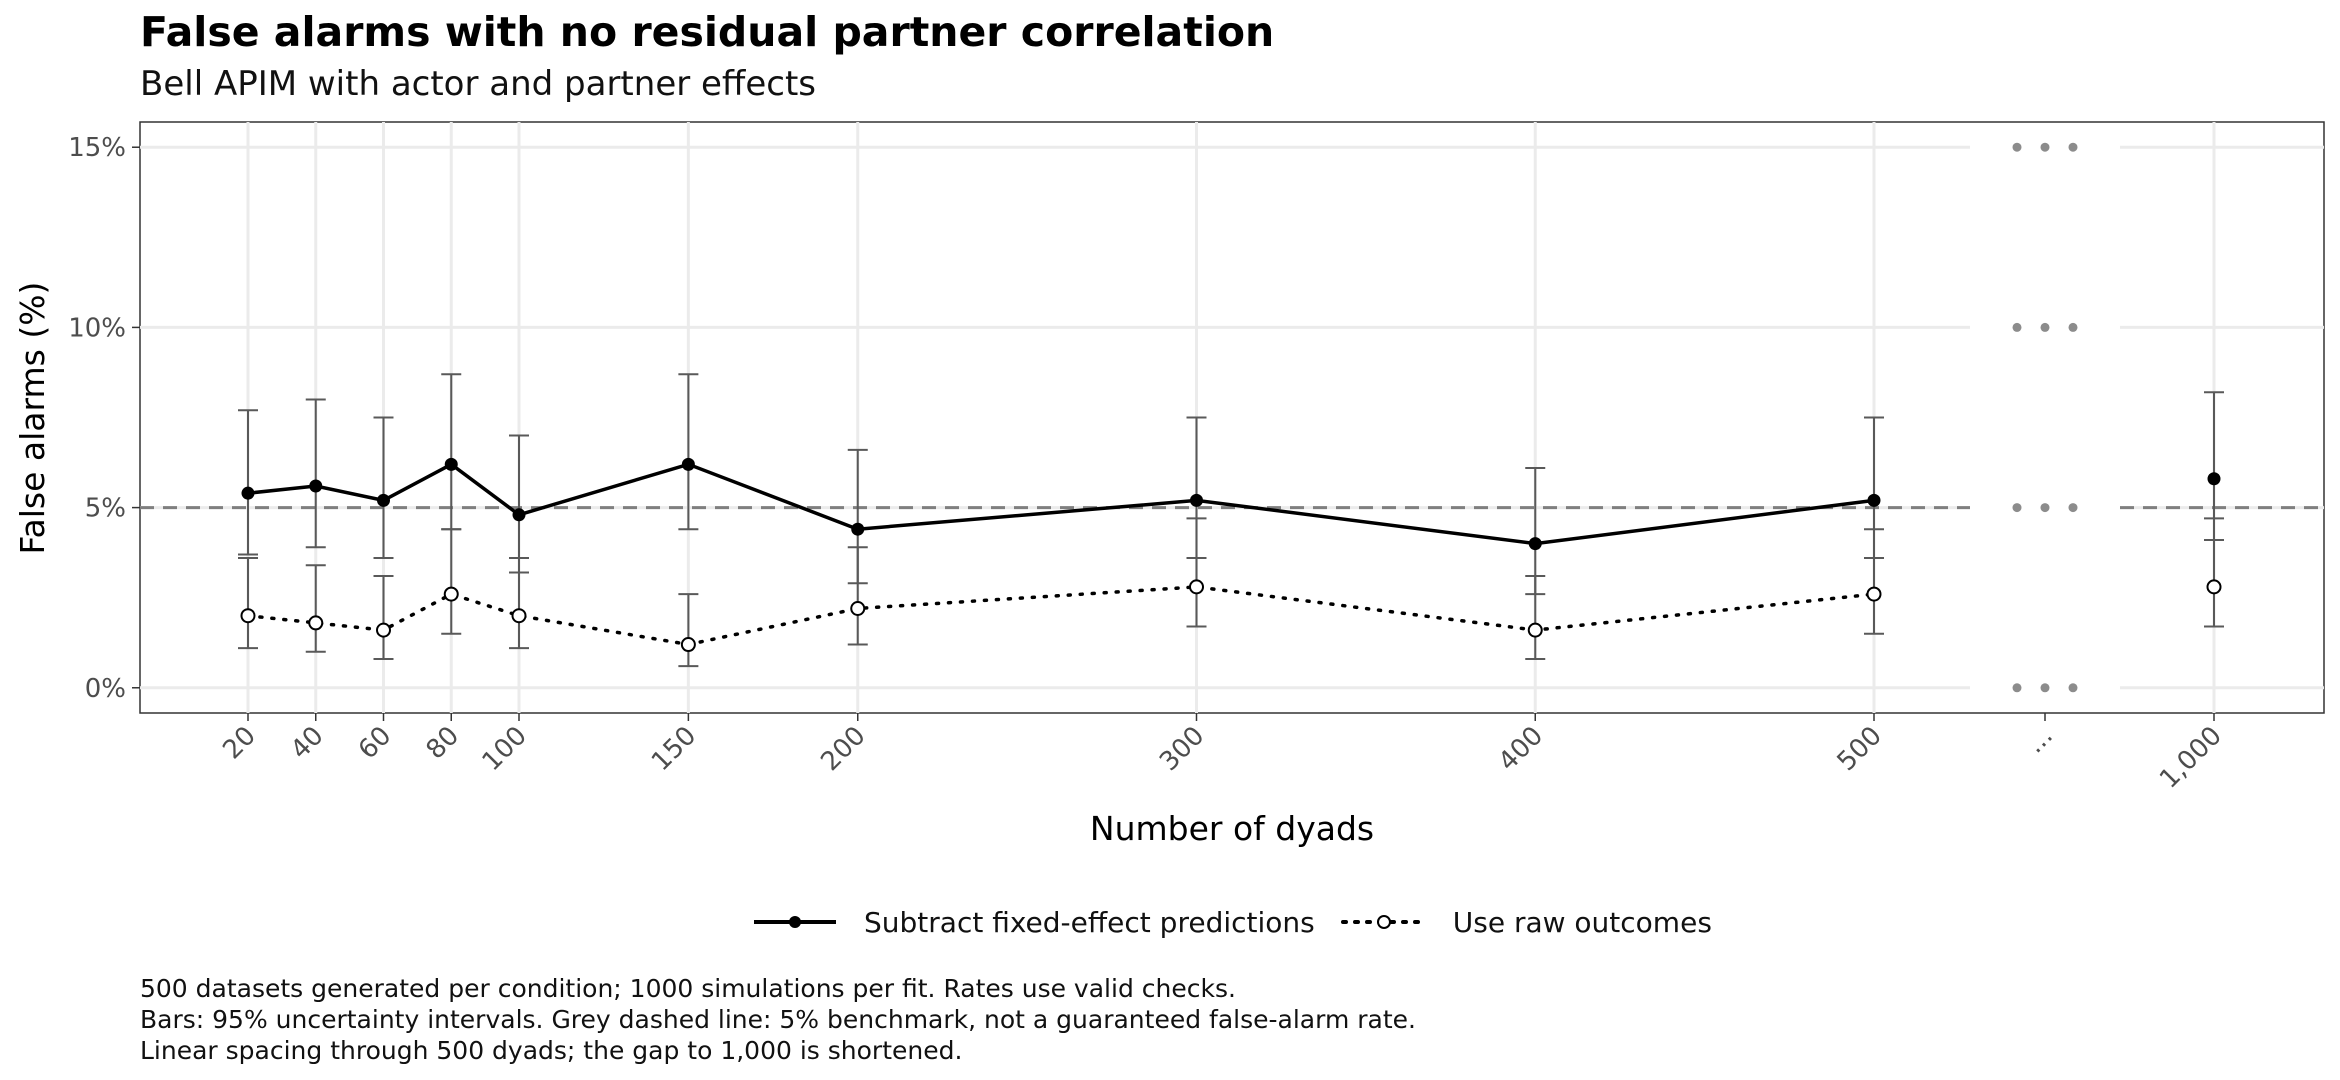  Describe the element at coordinates (97, 148) in the screenshot. I see `y-tick-label: 15%` at that location.